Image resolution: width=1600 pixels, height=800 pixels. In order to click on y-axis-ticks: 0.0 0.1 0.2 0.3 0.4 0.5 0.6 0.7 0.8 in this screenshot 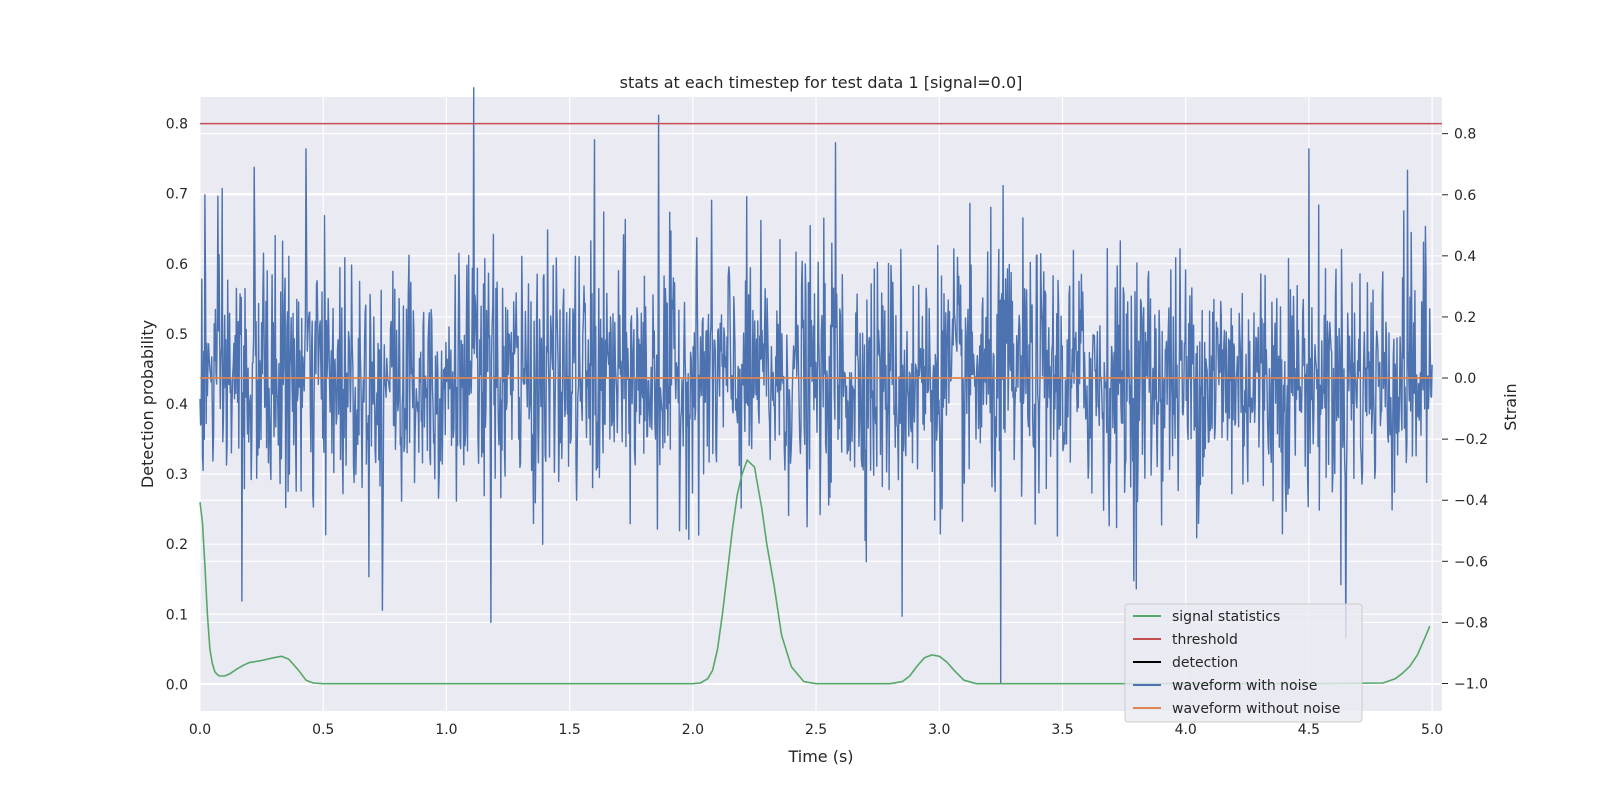, I will do `click(177, 405)`.